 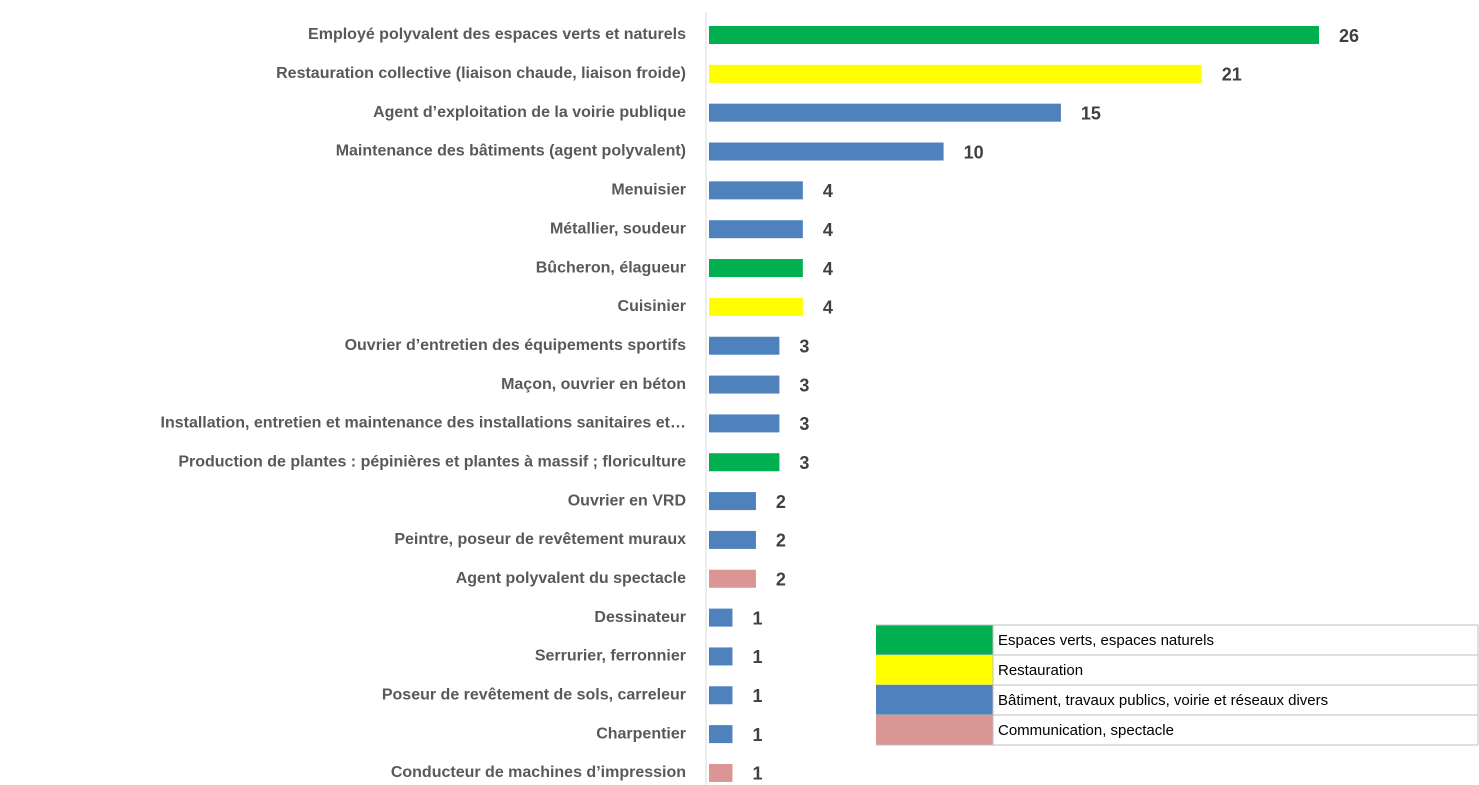 I want to click on category-label: Conducteur de machines d’impression, so click(x=538, y=772).